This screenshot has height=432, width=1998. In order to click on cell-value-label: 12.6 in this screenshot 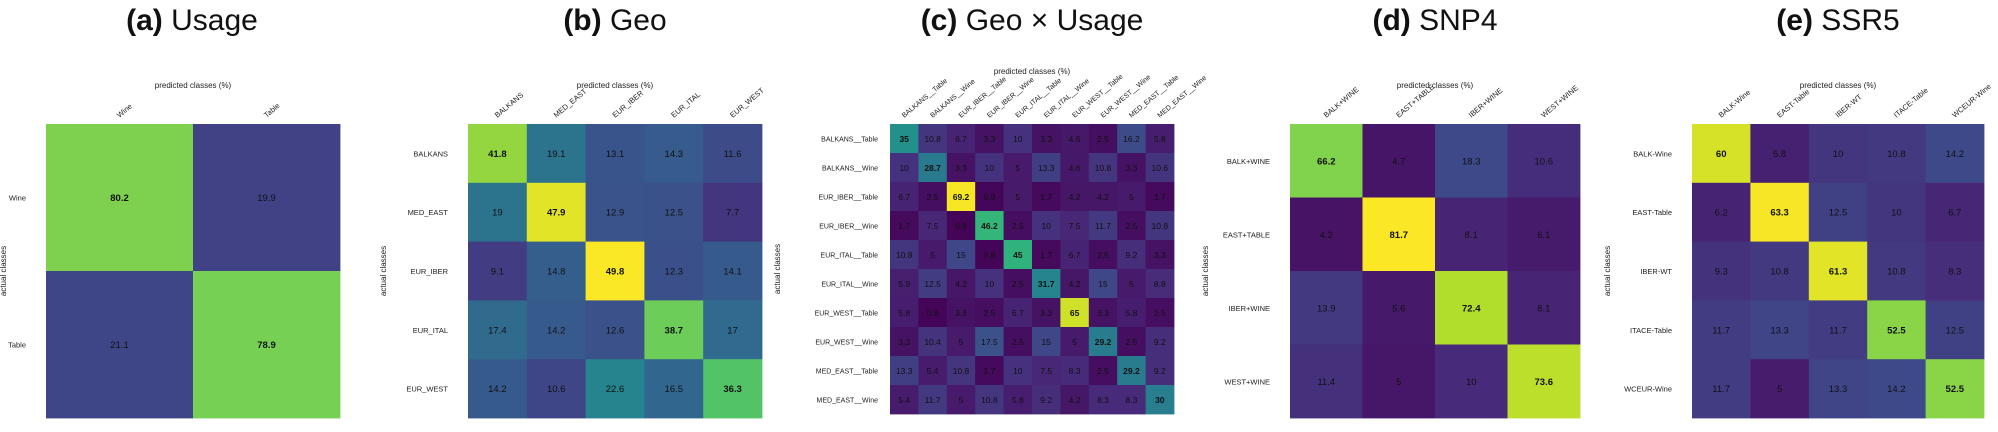, I will do `click(615, 330)`.